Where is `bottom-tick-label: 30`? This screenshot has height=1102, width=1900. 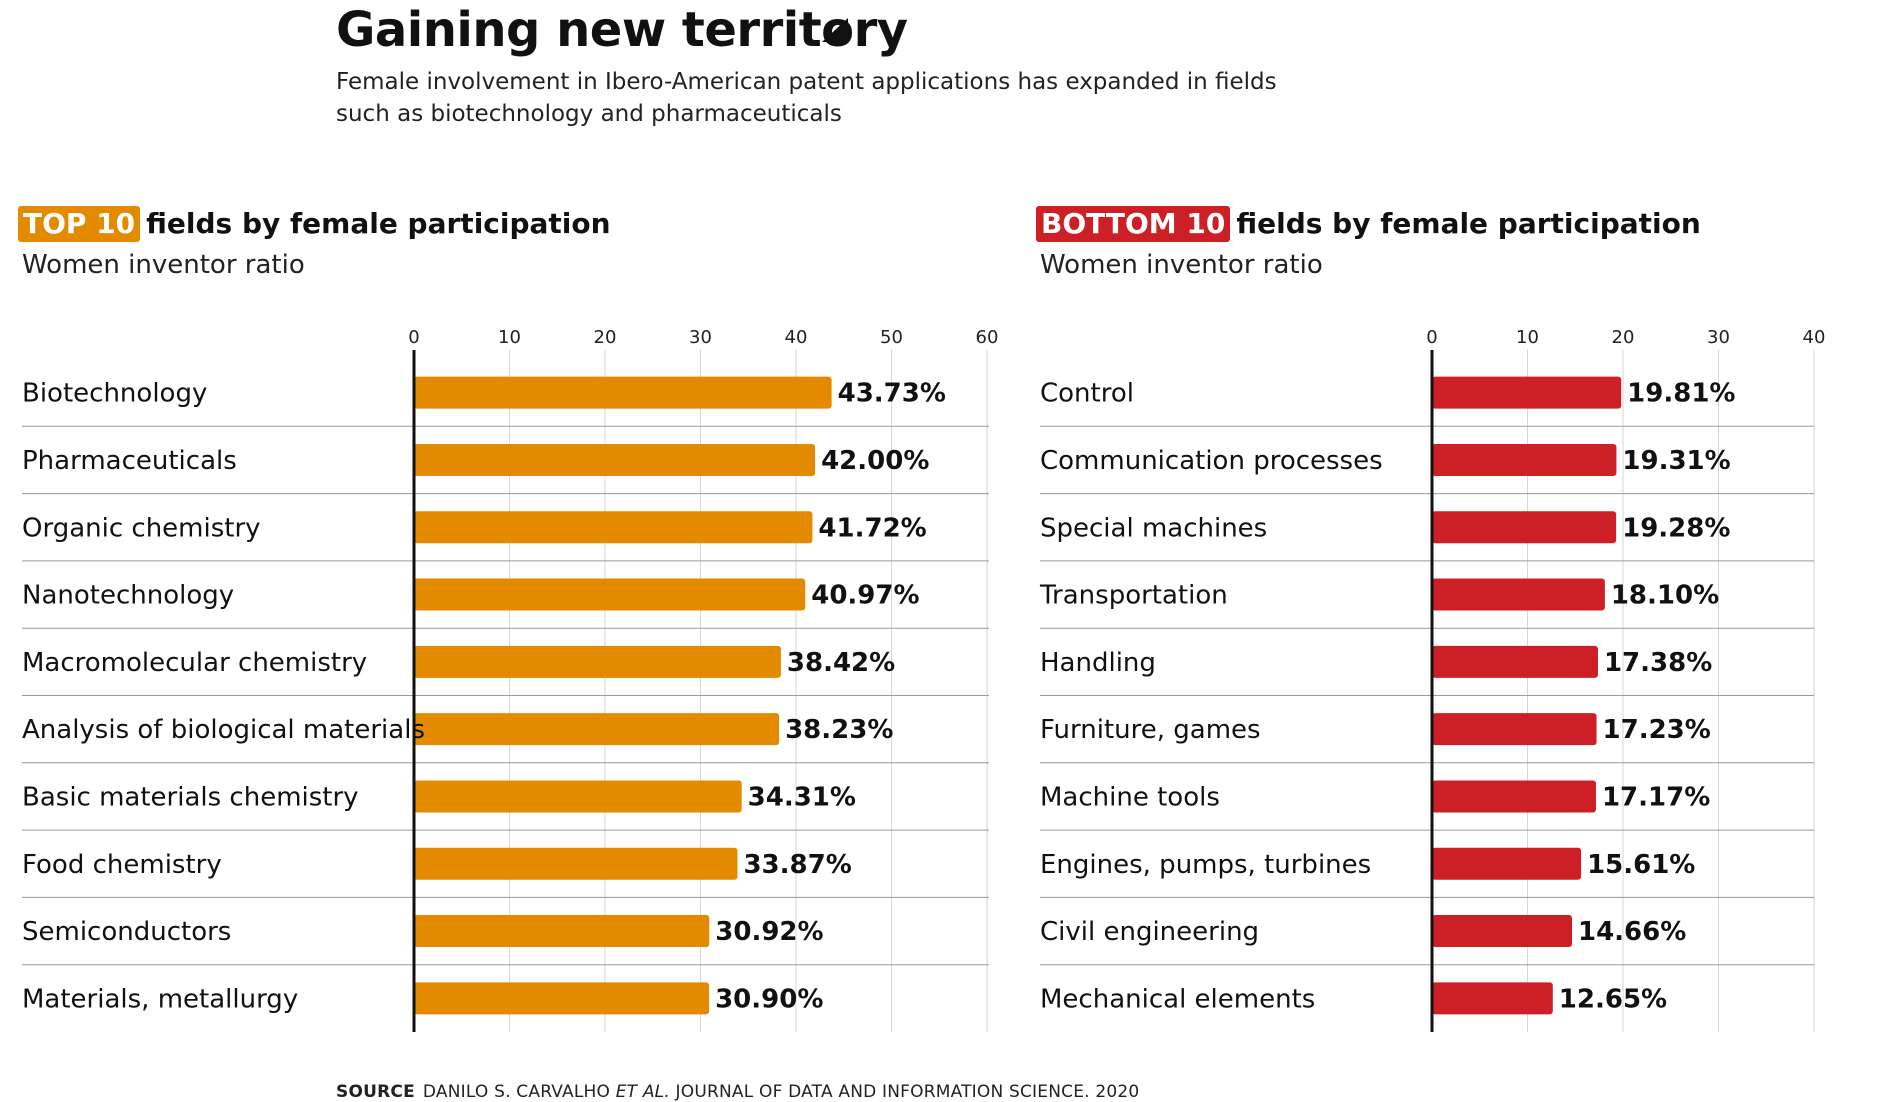
bottom-tick-label: 30 is located at coordinates (1718, 337).